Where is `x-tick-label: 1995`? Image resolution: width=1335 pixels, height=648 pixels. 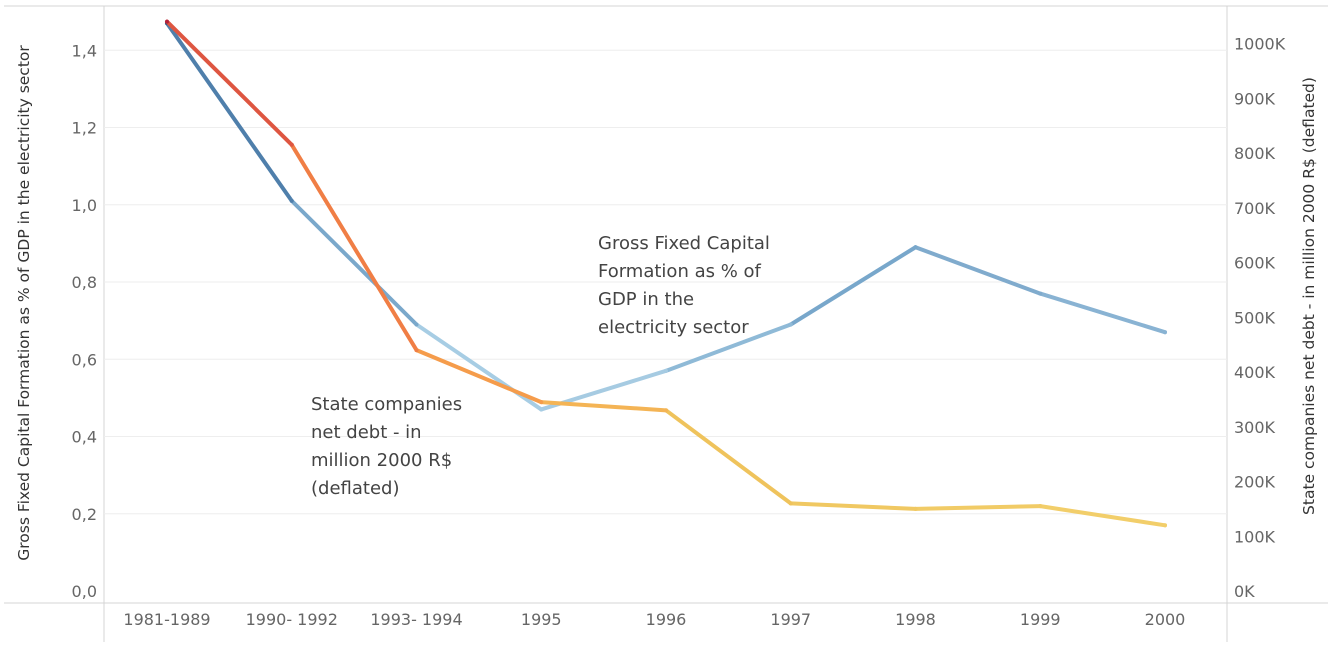 x-tick-label: 1995 is located at coordinates (541, 619).